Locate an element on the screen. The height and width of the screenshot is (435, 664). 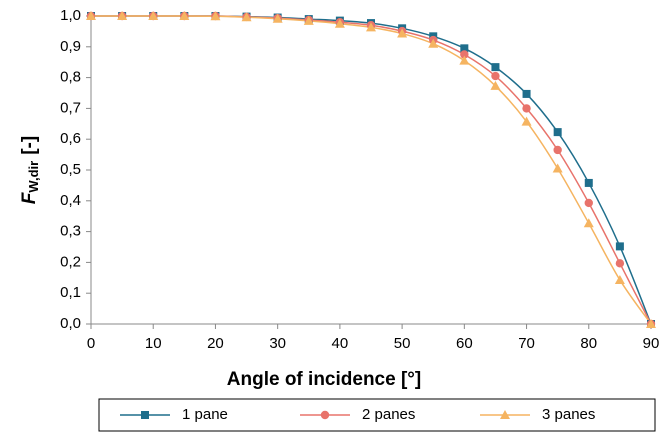
y-label-sub: W,dir is located at coordinates (33, 177).